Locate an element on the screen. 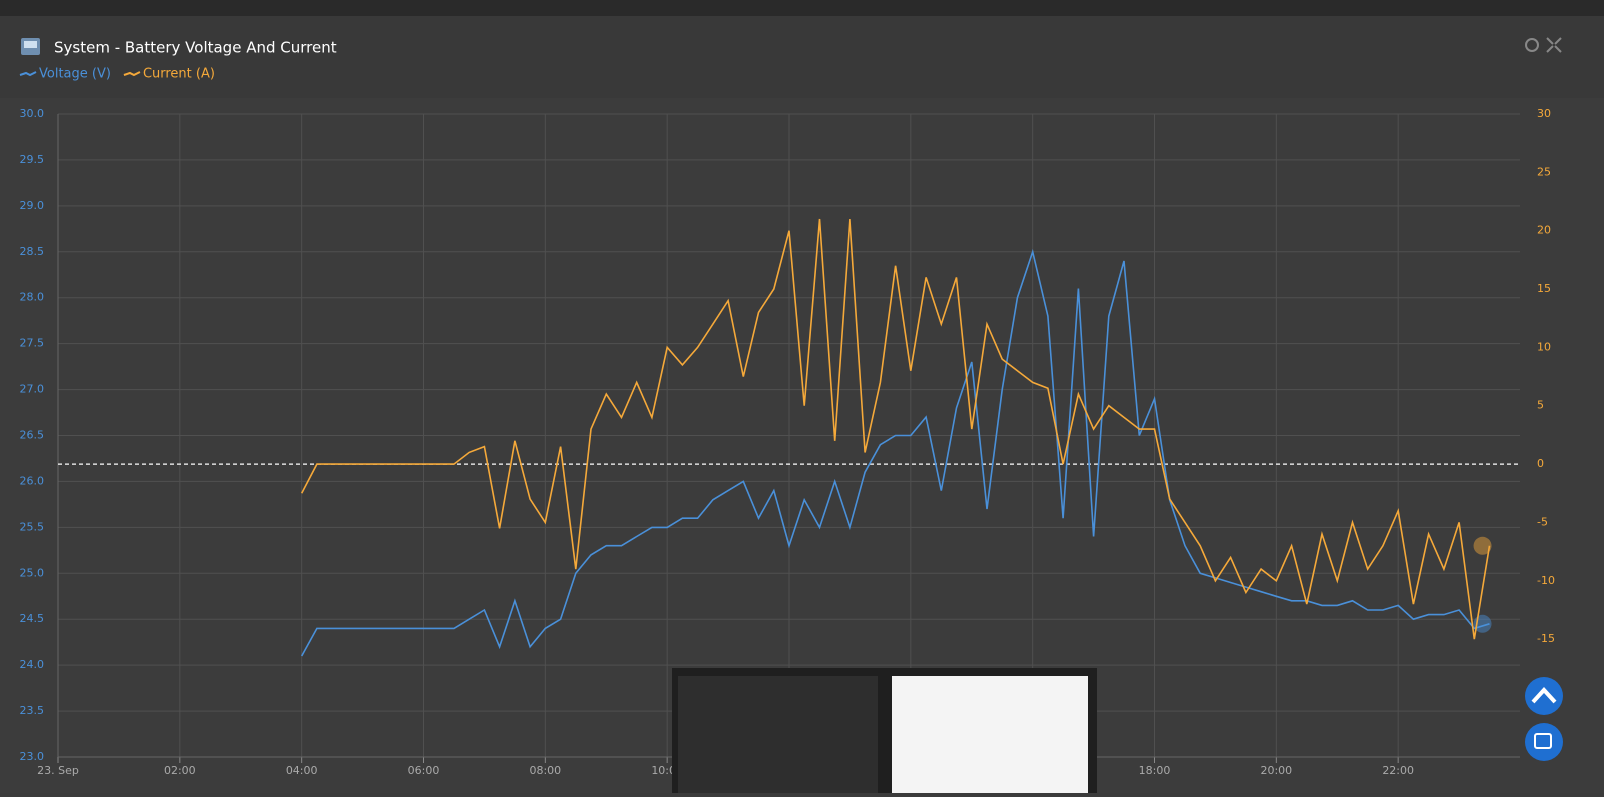  y-tick-label: 29.0 is located at coordinates (32, 205).